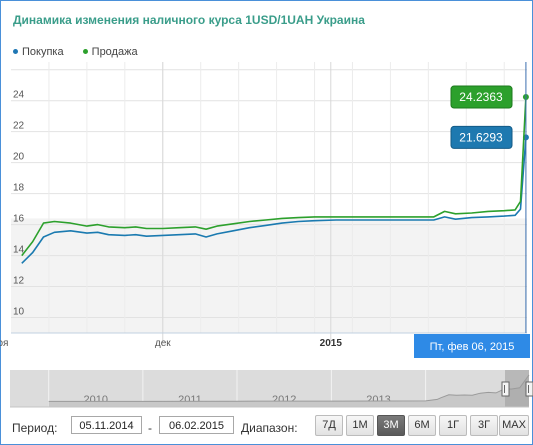  Describe the element at coordinates (4, 343) in the screenshot. I see `x-tick-label: ноя` at that location.